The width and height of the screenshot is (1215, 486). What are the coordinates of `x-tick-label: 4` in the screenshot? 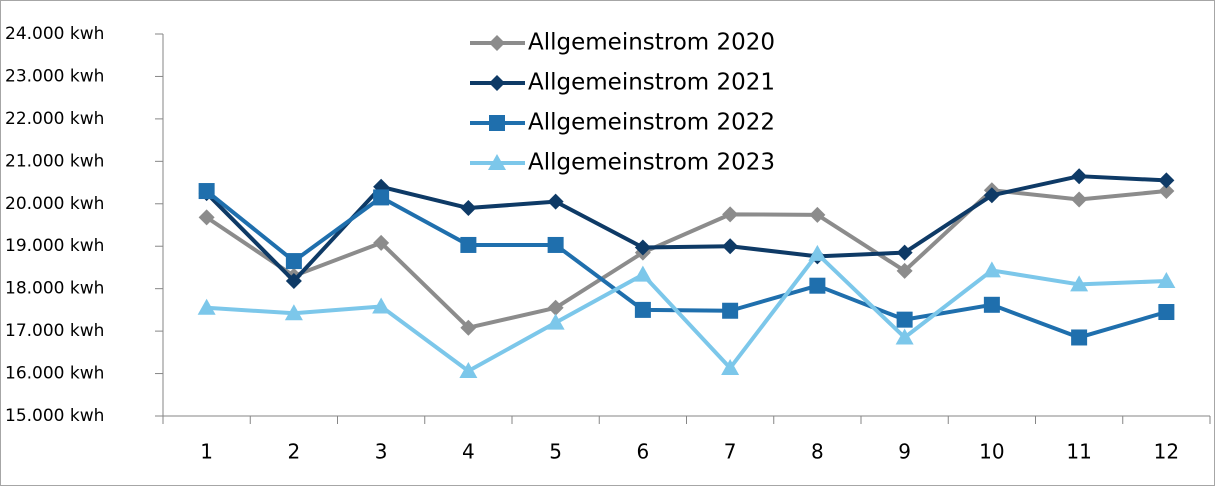 It's located at (468, 452).